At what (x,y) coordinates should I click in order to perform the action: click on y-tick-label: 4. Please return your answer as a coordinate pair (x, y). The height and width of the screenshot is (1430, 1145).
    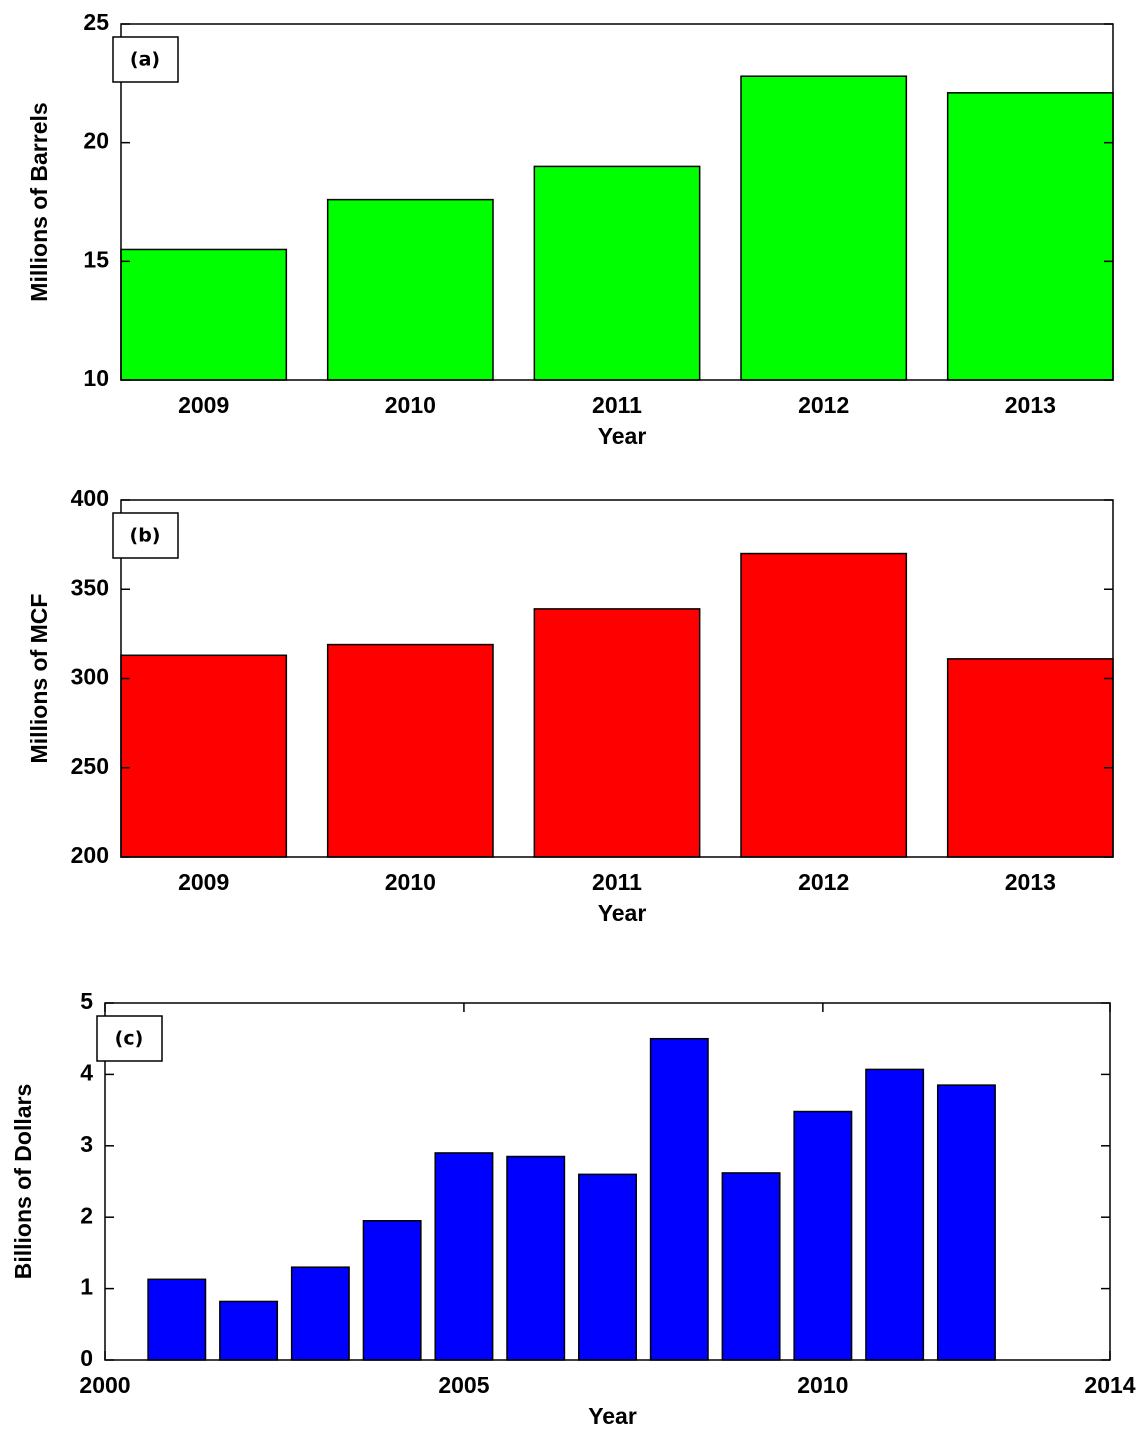
    Looking at the image, I should click on (86, 1072).